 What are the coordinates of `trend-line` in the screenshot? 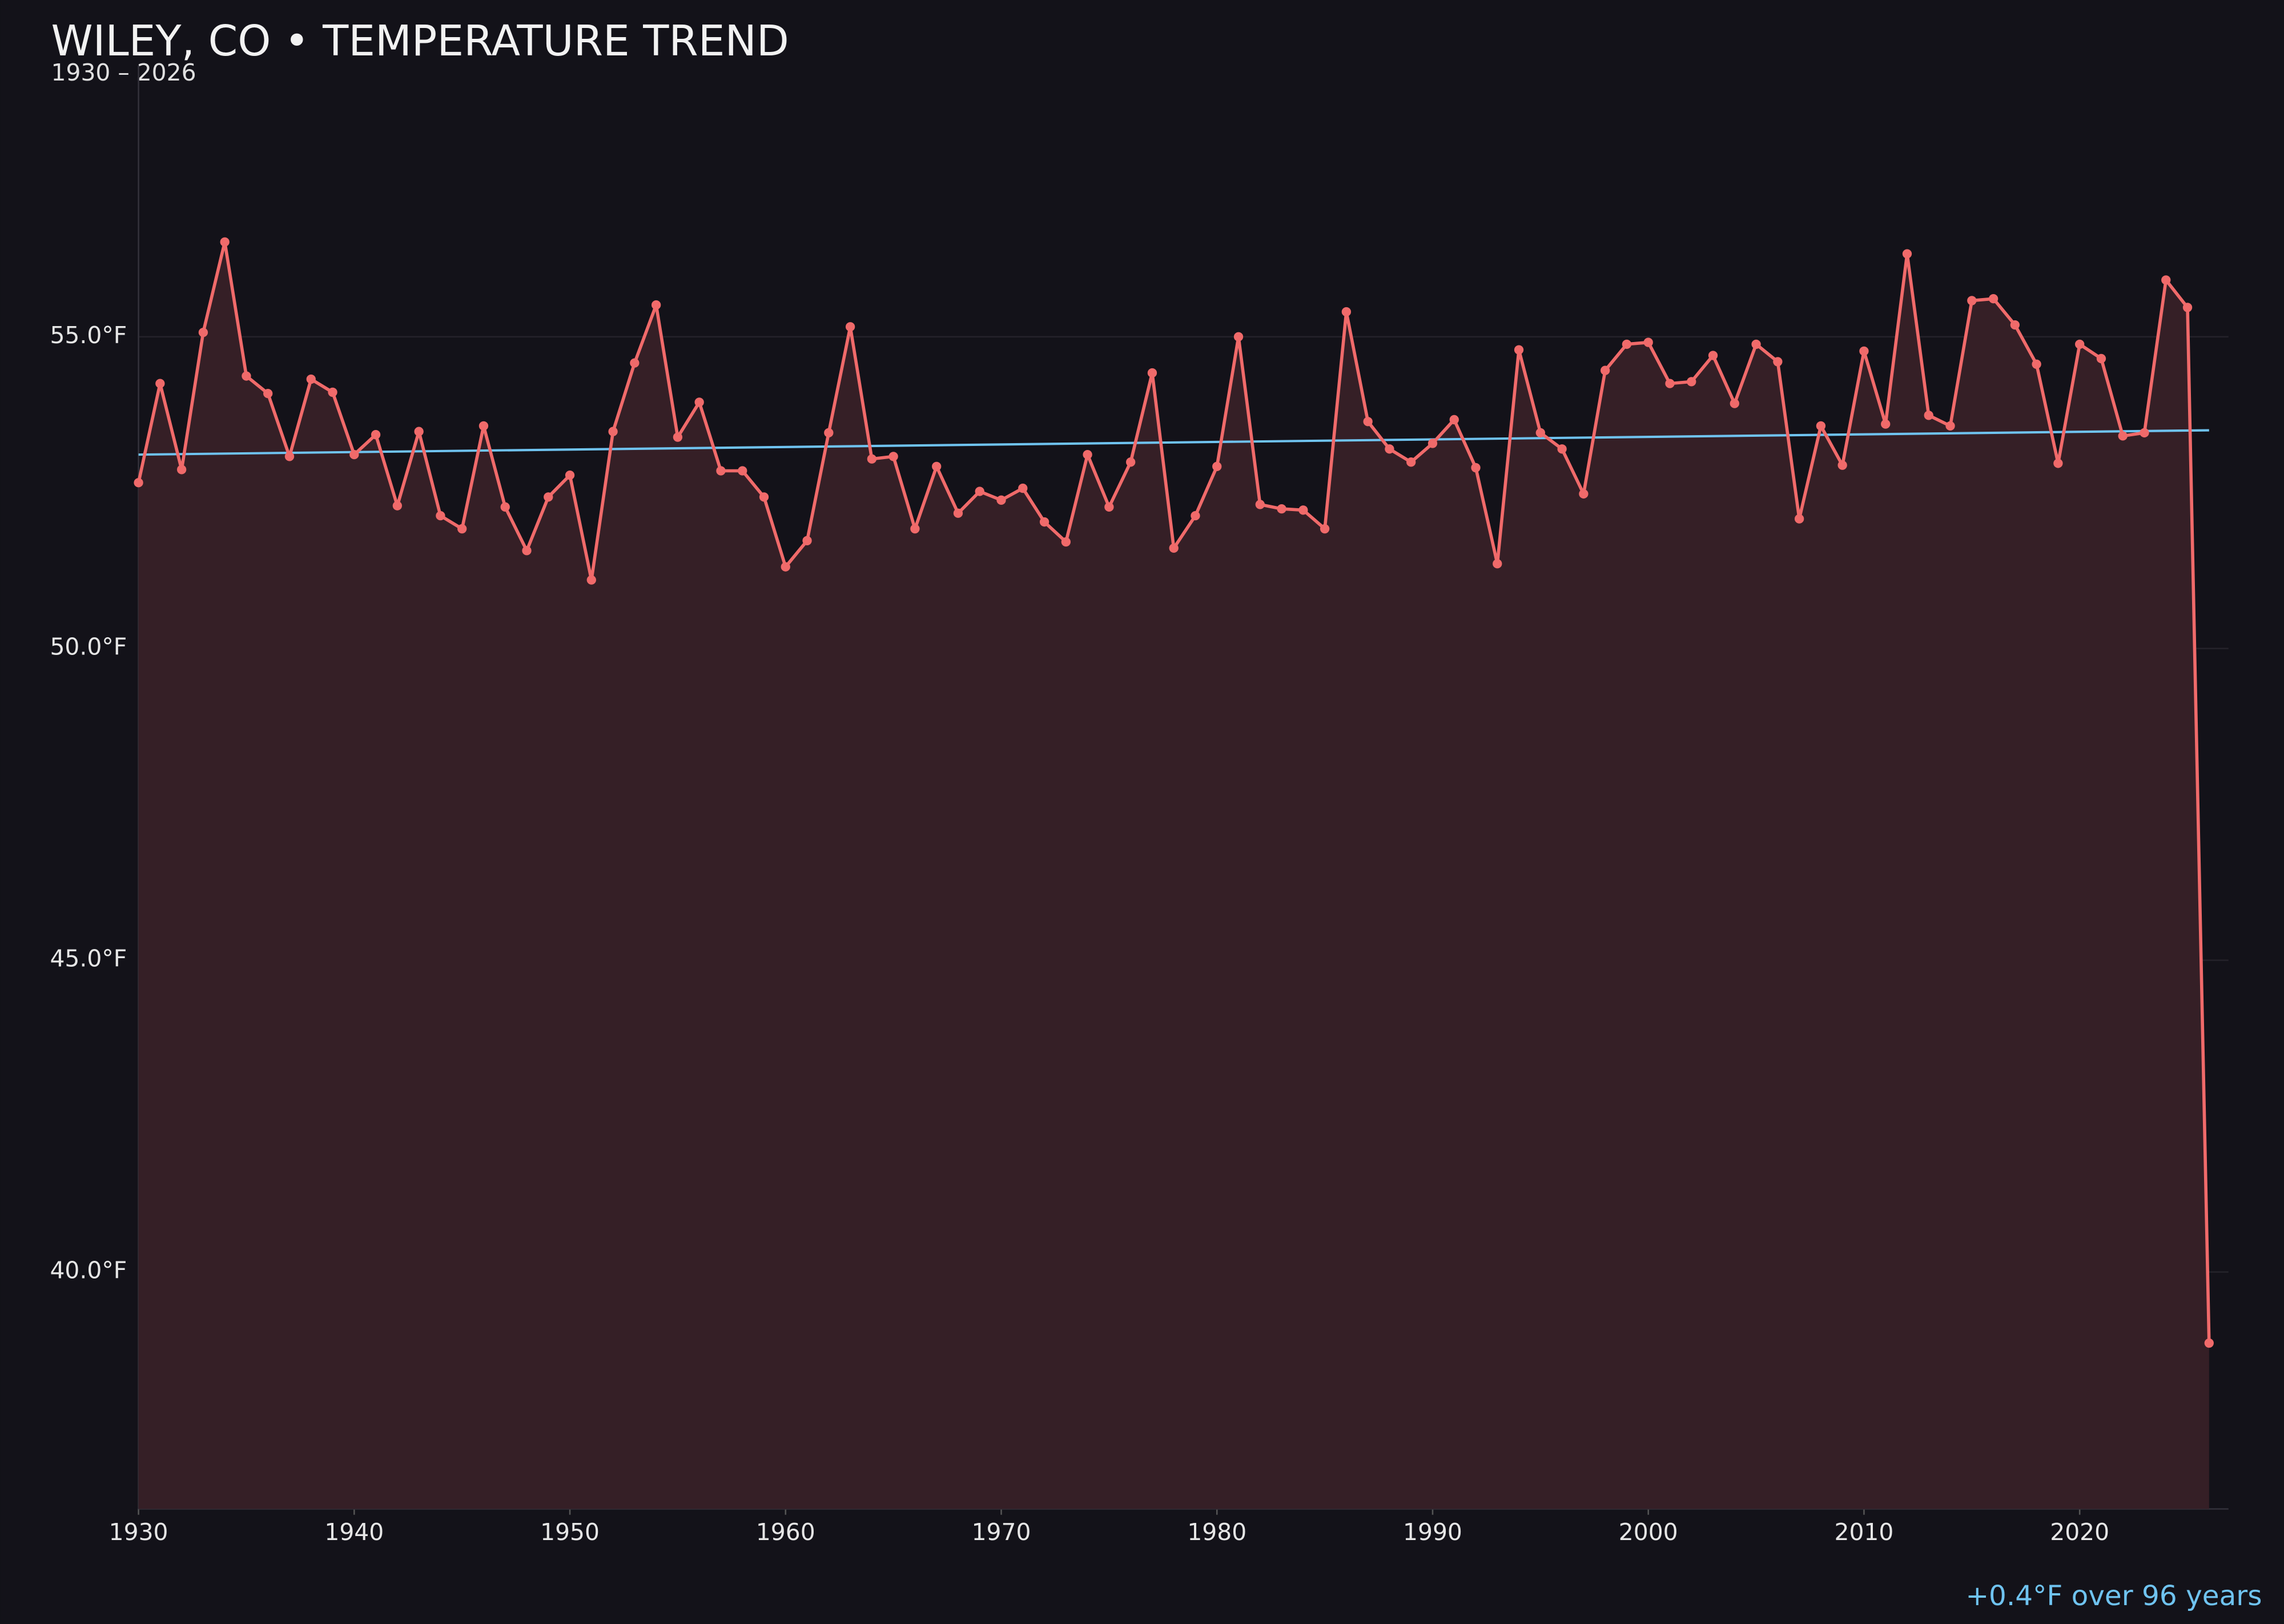 It's located at (1173, 442).